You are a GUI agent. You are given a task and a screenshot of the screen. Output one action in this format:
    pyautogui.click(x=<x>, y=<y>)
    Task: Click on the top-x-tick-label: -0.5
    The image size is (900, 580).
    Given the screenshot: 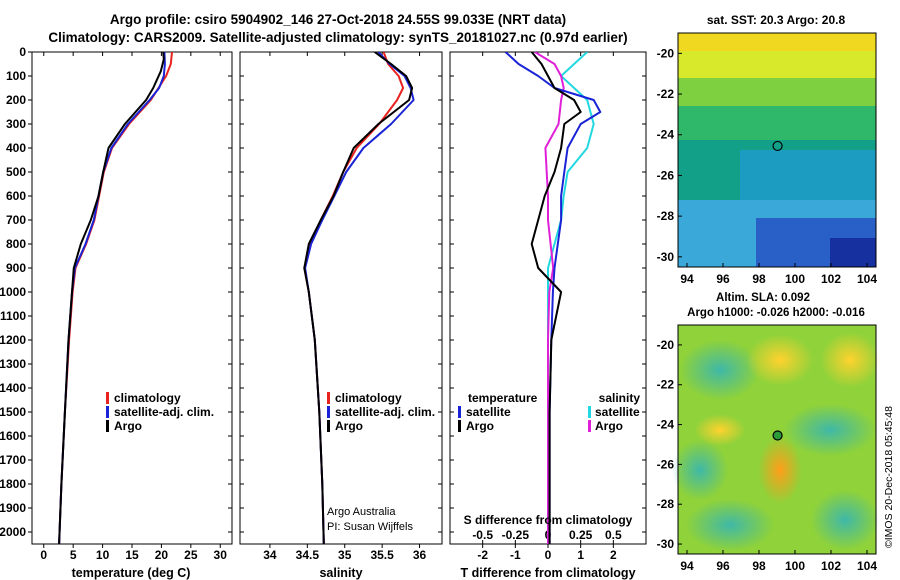 What is the action you would take?
    pyautogui.click(x=482, y=535)
    